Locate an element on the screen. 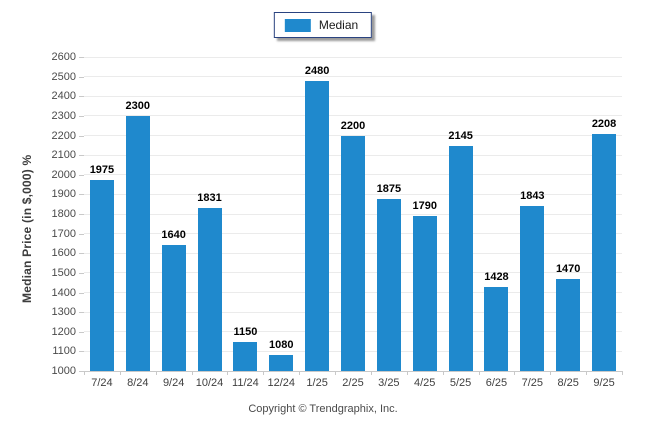  bar-8/24 is located at coordinates (137, 243).